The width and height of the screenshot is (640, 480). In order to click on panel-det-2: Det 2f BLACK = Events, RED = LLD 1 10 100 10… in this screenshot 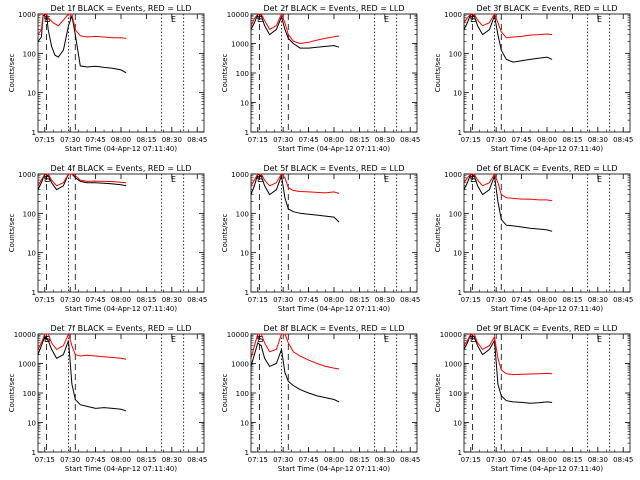, I will do `click(320, 78)`.